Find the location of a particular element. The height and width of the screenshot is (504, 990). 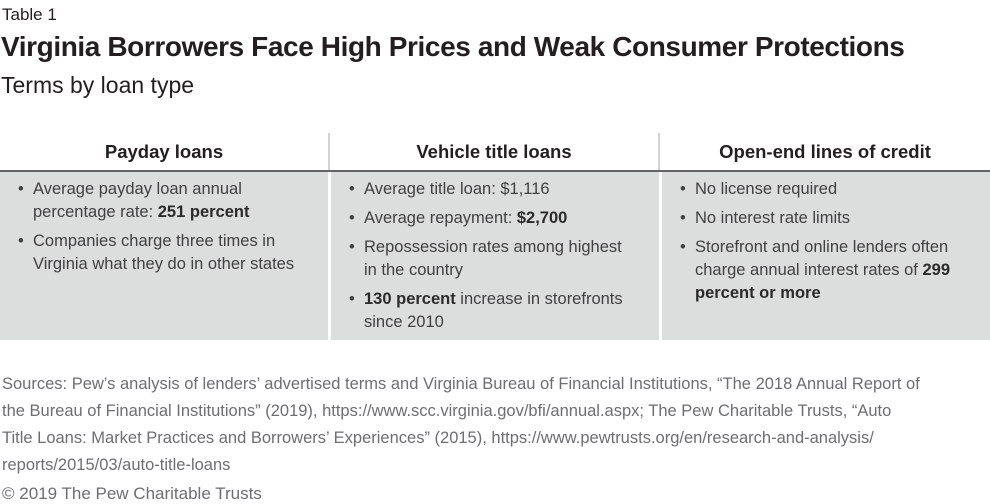

column-header-vehicle-title-loans: Vehicle title loans is located at coordinates (495, 151).